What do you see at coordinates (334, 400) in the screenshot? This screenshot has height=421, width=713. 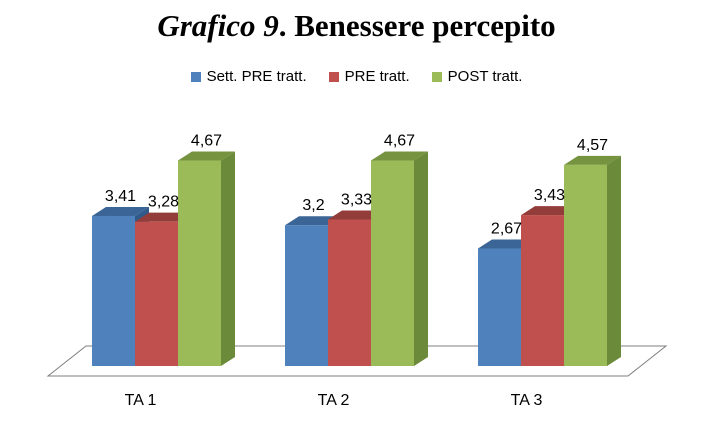 I see `category-label: TA 2` at bounding box center [334, 400].